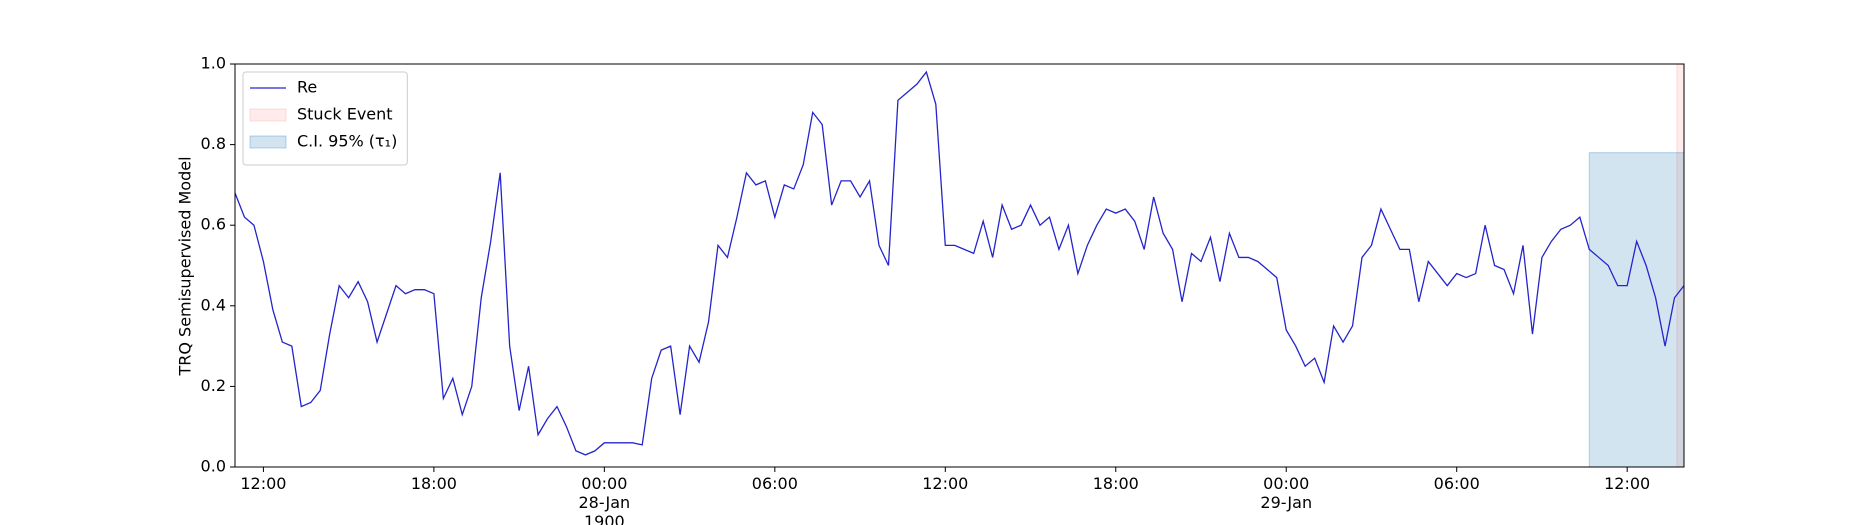 The image size is (1850, 525). What do you see at coordinates (213, 63) in the screenshot?
I see `y-tick-label: 1.0` at bounding box center [213, 63].